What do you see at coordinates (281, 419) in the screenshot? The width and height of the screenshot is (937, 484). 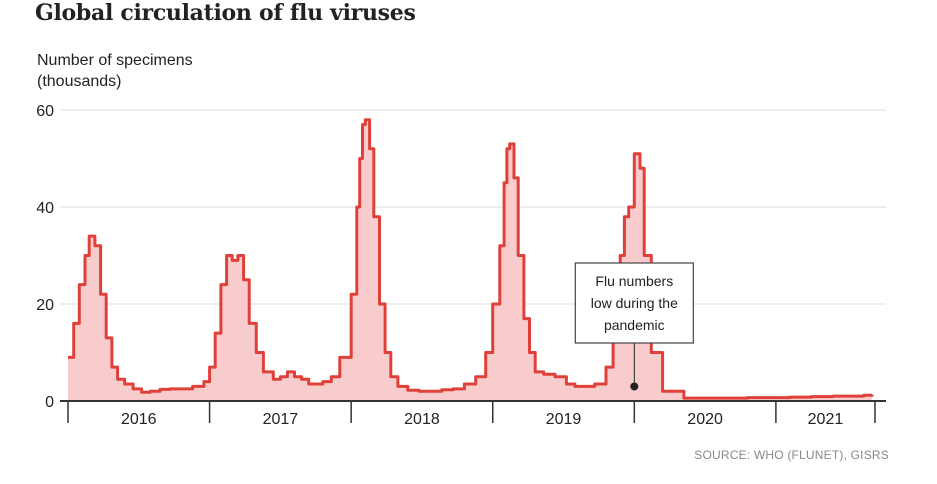 I see `year-label-2017: 2017` at bounding box center [281, 419].